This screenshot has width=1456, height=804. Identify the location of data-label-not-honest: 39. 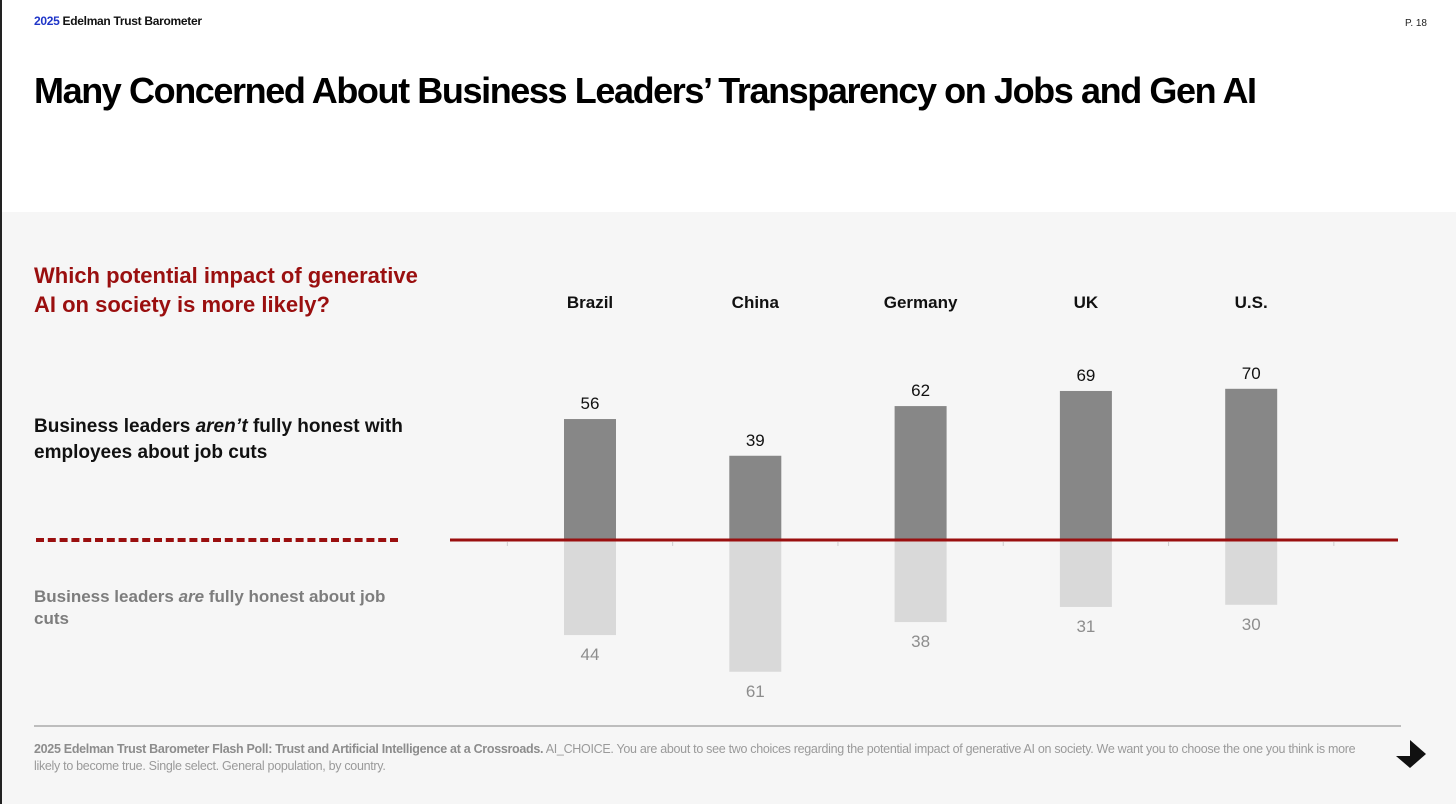
(755, 440).